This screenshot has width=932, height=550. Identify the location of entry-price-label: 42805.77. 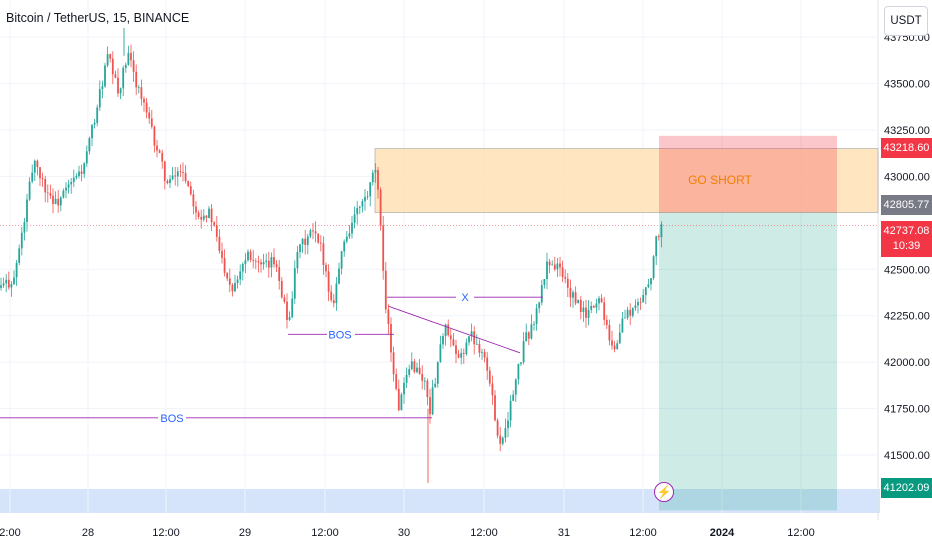
(906, 205).